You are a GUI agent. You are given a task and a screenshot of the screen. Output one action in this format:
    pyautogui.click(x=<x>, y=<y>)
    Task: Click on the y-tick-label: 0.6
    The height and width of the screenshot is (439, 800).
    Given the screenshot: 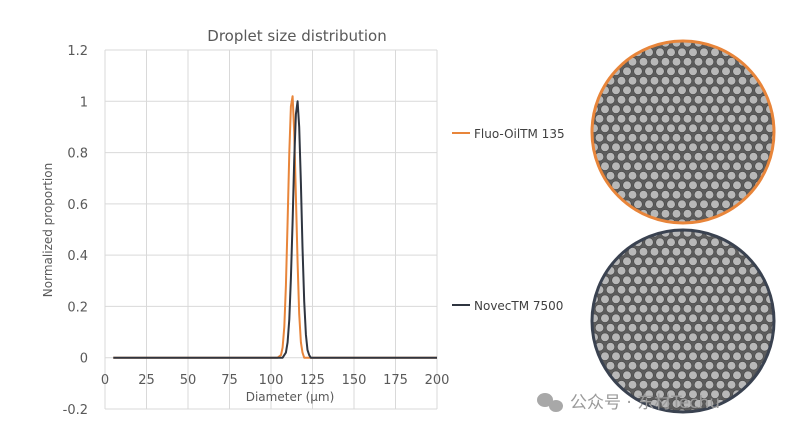 What is the action you would take?
    pyautogui.click(x=77, y=205)
    